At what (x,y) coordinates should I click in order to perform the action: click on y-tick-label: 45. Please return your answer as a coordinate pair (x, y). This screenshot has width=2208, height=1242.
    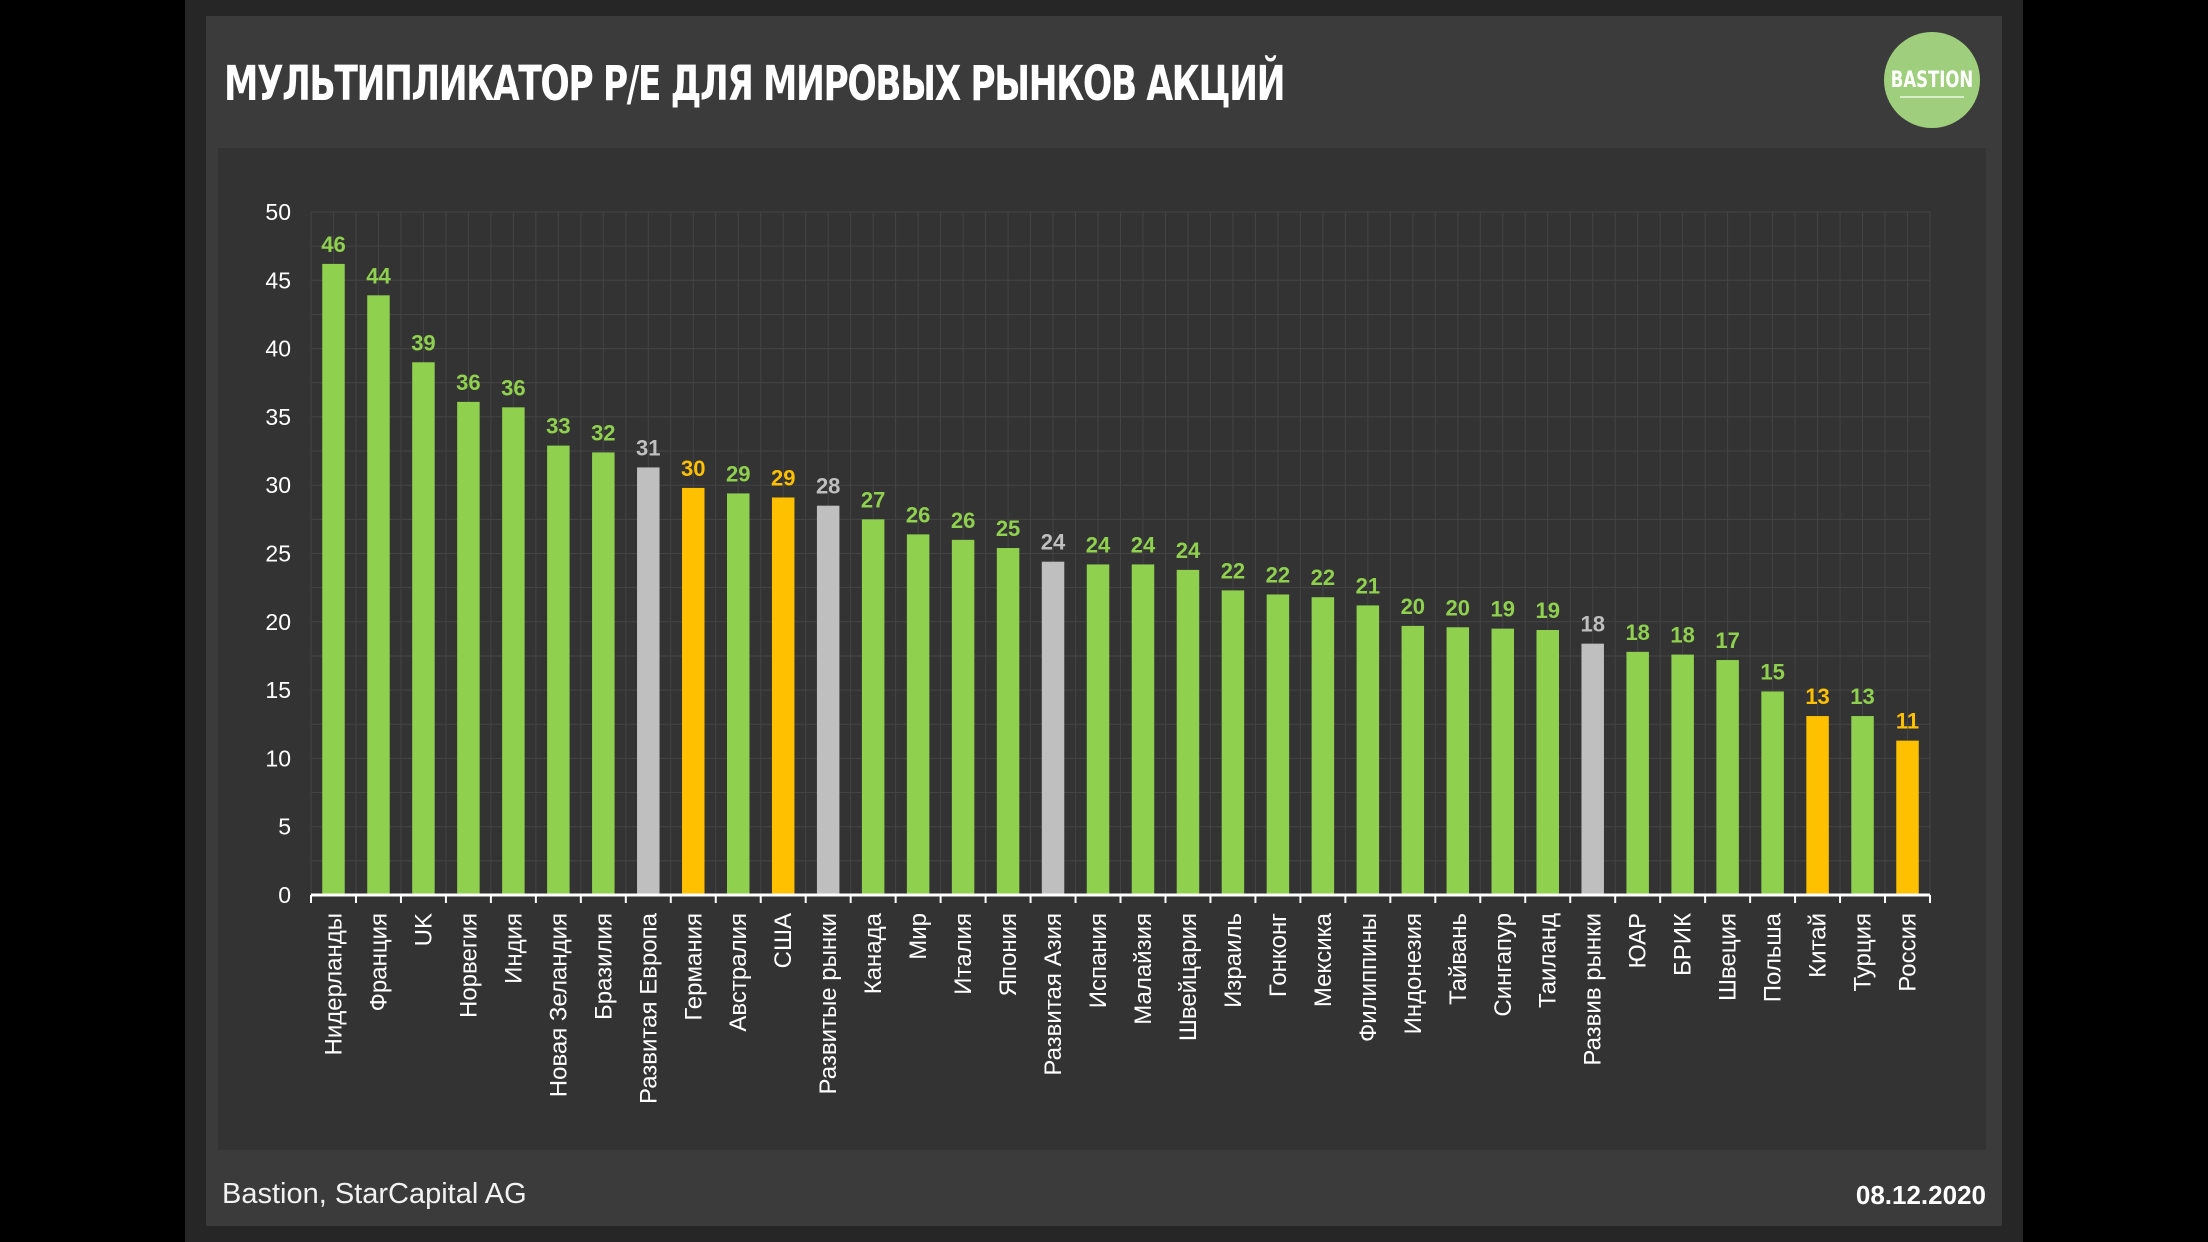
    Looking at the image, I should click on (278, 280).